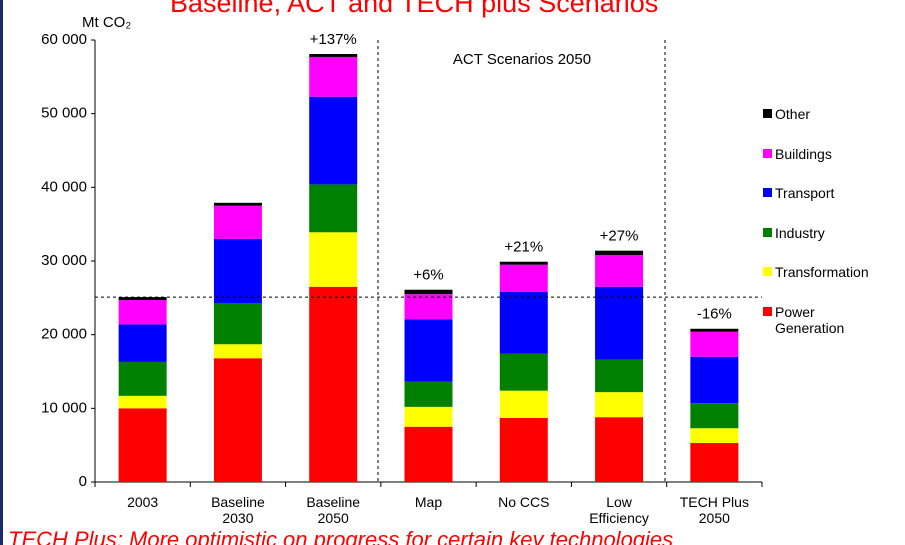 This screenshot has width=905, height=545. Describe the element at coordinates (800, 232) in the screenshot. I see `legend-label: Industry` at that location.